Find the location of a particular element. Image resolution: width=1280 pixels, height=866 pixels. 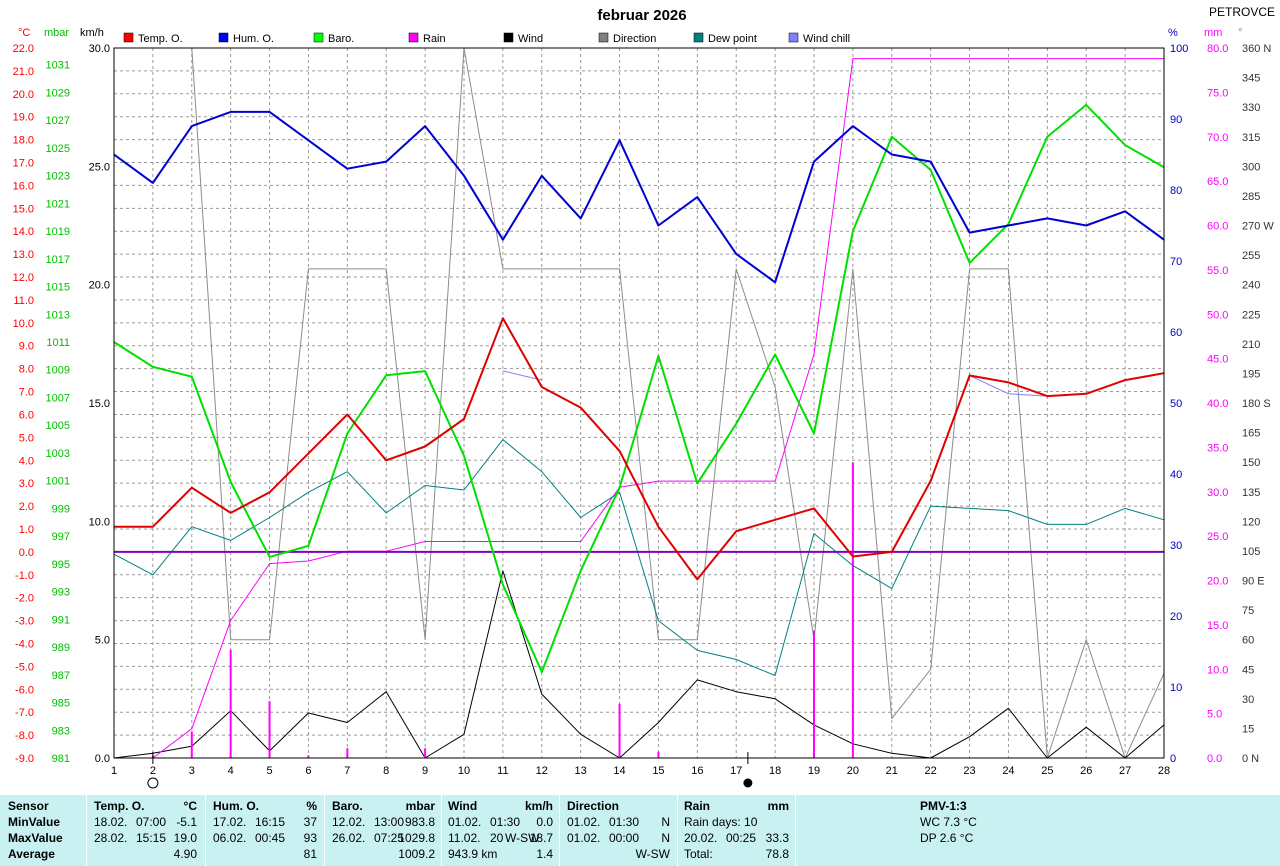

wind-max-val: 18.7 is located at coordinates (541, 838).